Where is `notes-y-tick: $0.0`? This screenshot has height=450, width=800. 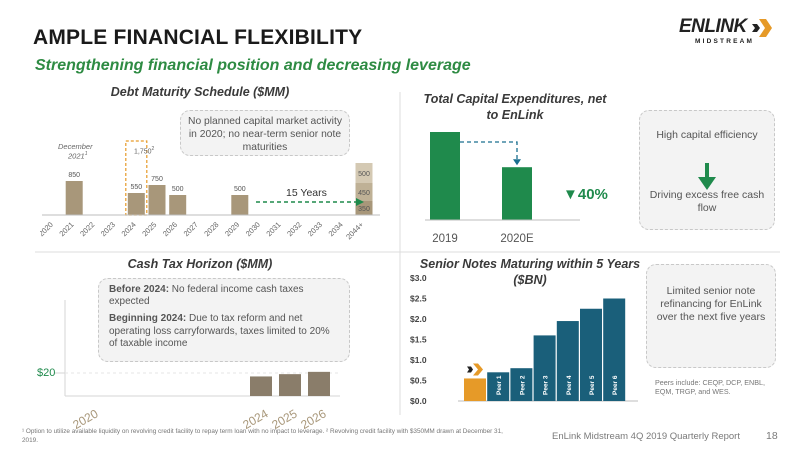 notes-y-tick: $0.0 is located at coordinates (418, 401).